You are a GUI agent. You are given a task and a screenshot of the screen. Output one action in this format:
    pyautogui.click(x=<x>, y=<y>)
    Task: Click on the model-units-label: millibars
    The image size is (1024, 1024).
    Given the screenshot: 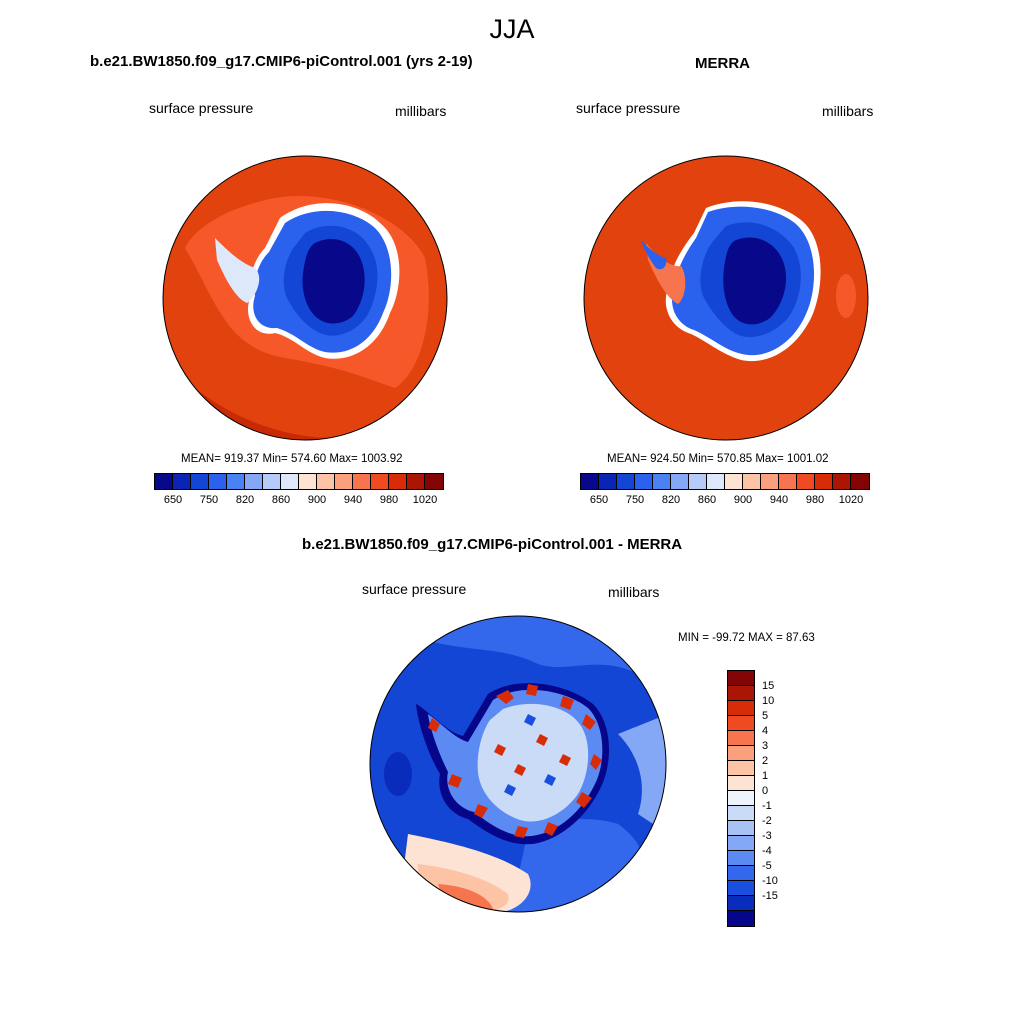 What is the action you would take?
    pyautogui.click(x=421, y=111)
    